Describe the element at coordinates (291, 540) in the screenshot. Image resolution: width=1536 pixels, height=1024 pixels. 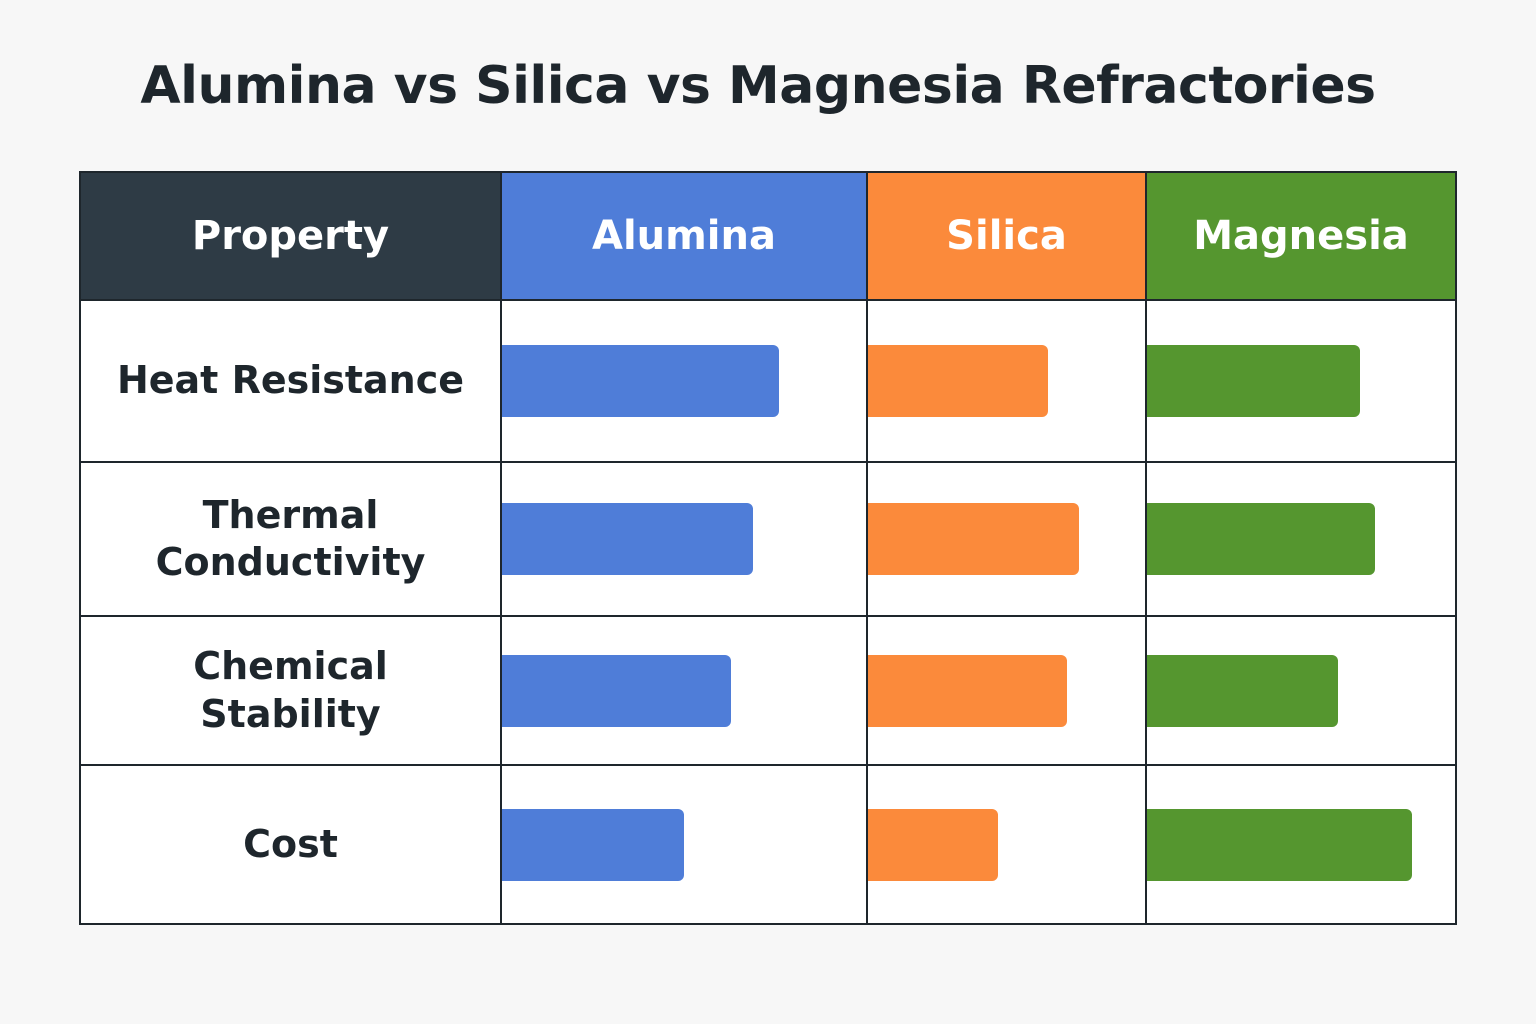
I see `row-label: Thermal Conductivity` at that location.